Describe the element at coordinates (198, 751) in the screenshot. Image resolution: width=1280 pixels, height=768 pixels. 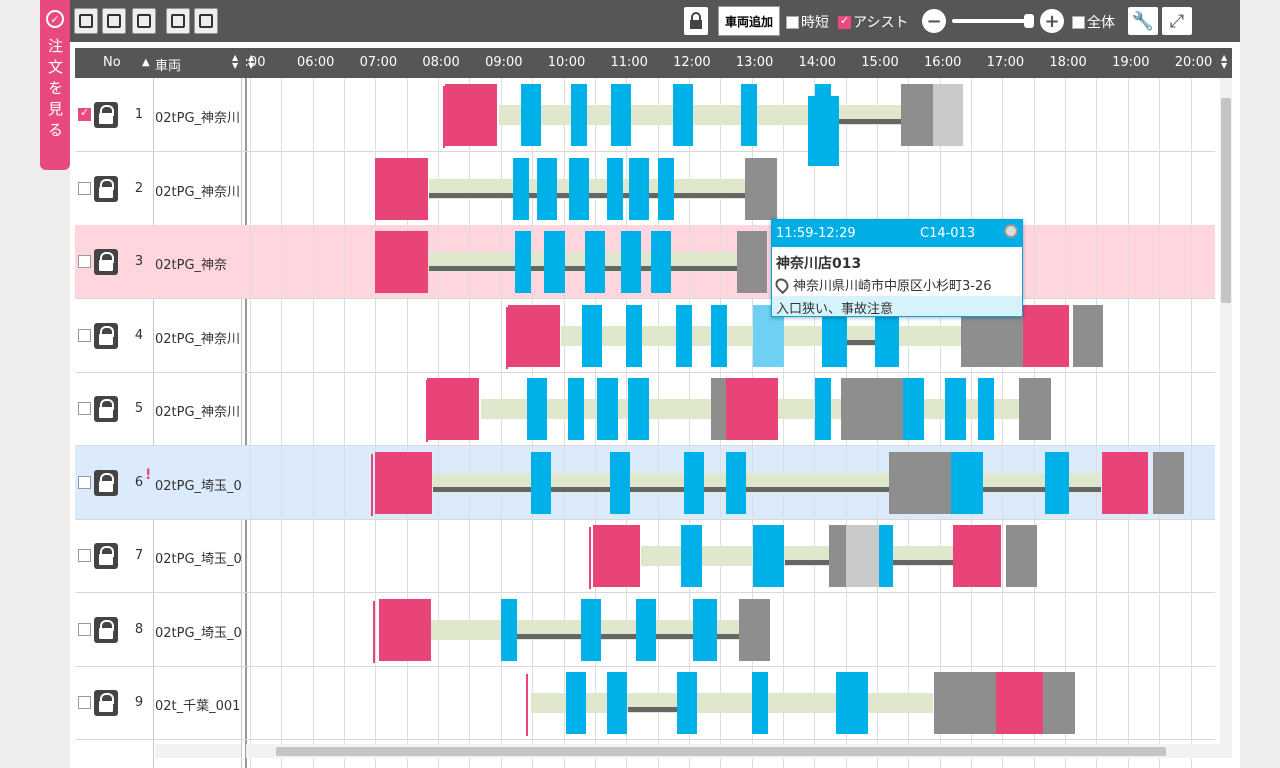
I see `vehicle-horizontal-scrollbar` at that location.